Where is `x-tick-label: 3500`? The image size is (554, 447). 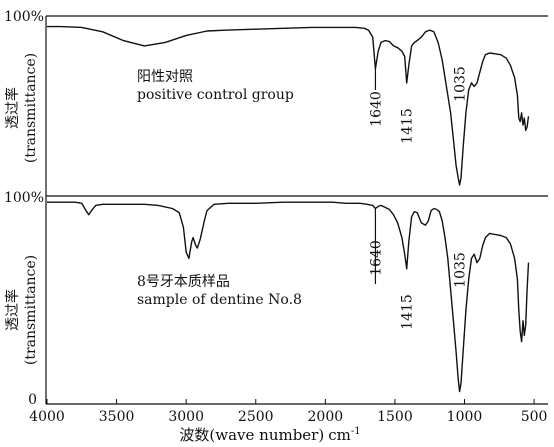
x-tick-label: 3500 is located at coordinates (117, 417).